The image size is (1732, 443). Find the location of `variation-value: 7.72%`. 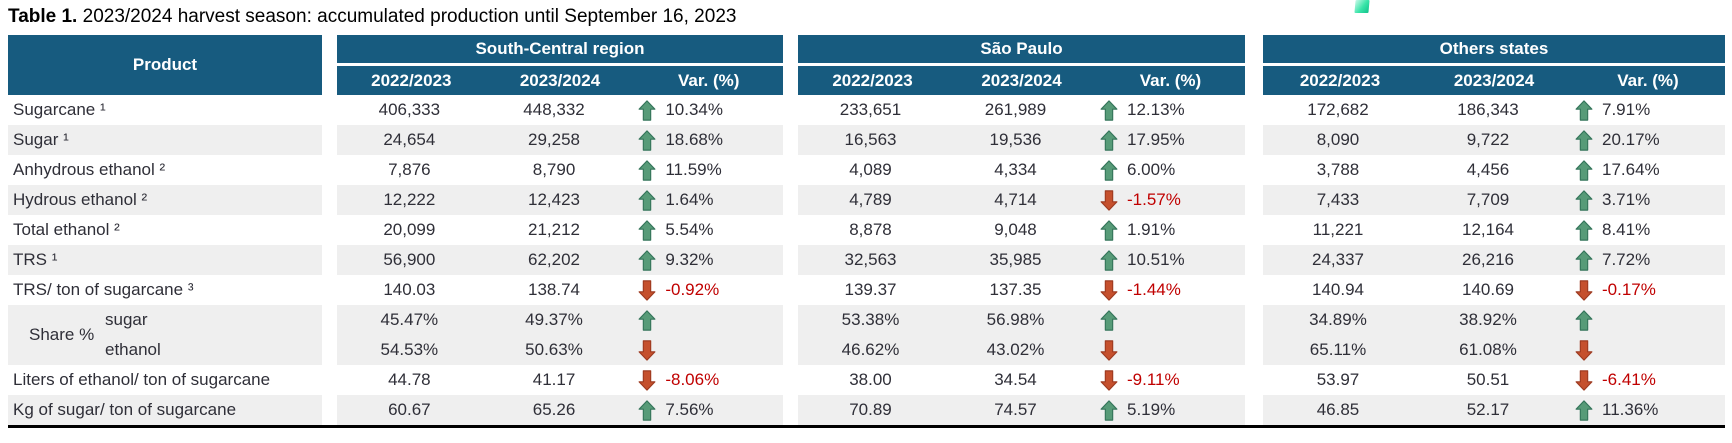

variation-value: 7.72% is located at coordinates (1626, 259).